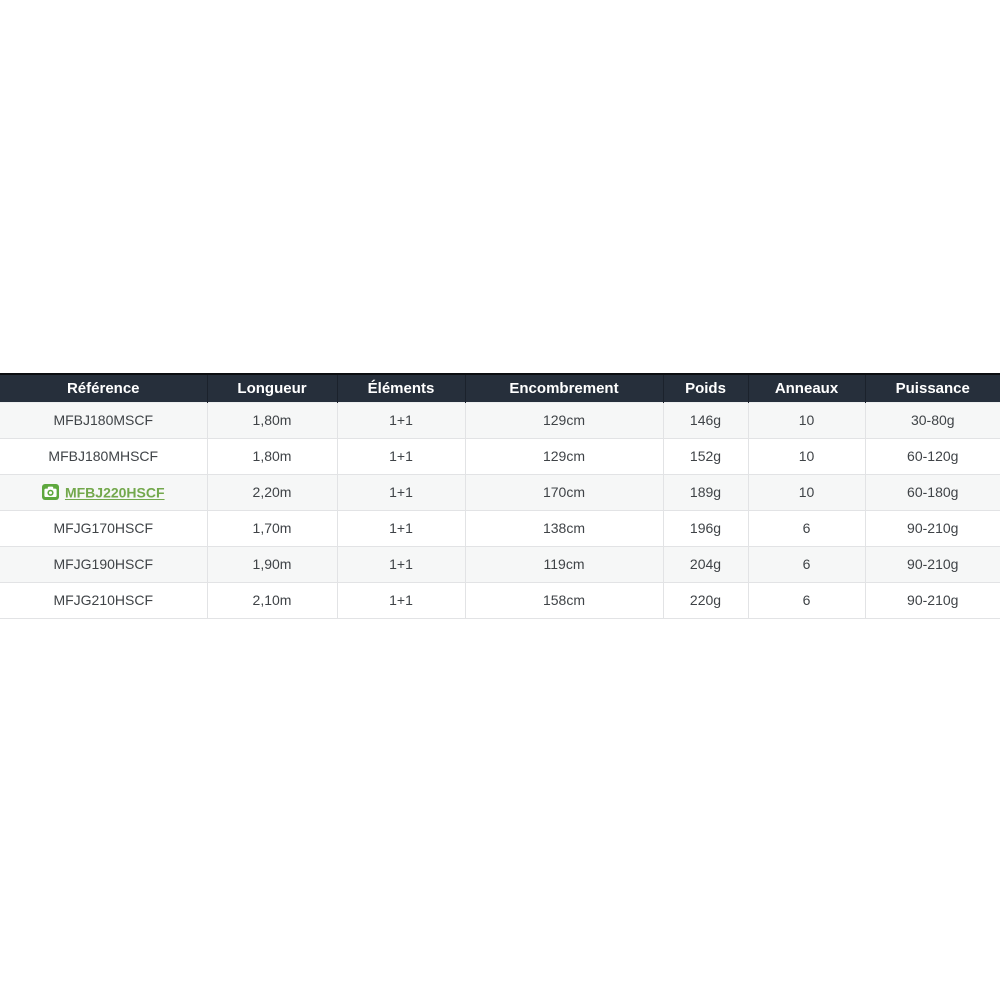  What do you see at coordinates (705, 420) in the screenshot?
I see `poids-cell: 146g` at bounding box center [705, 420].